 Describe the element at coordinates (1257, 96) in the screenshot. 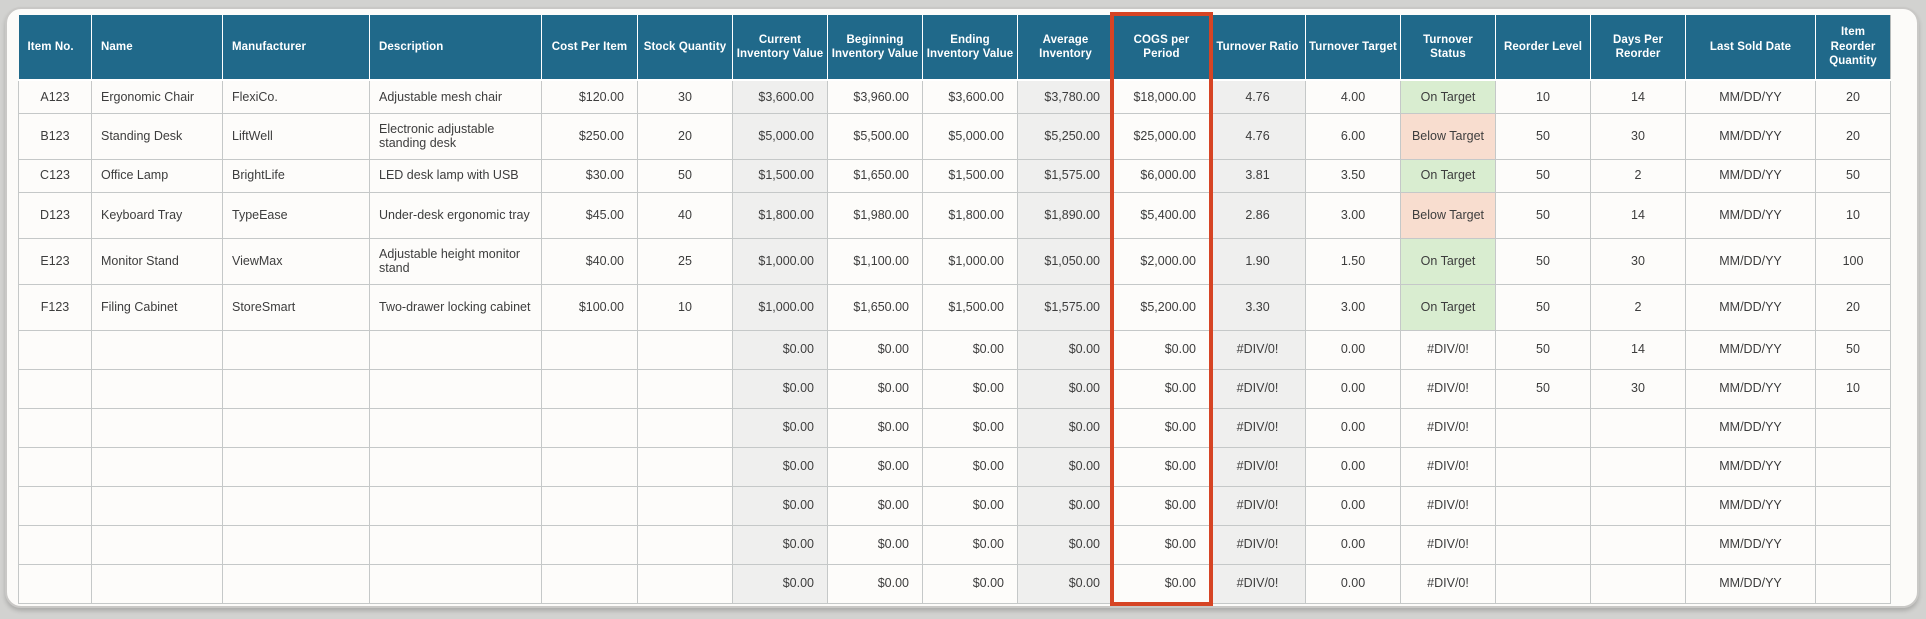

I see `cell-turnover-ratio: 4.76` at that location.